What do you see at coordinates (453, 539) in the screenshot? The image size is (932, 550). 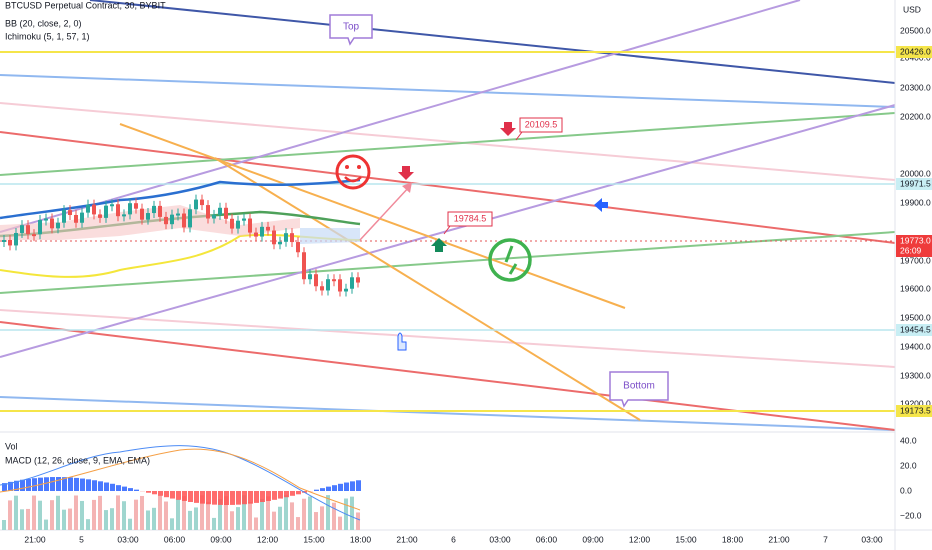 I see `time-tick: 6` at bounding box center [453, 539].